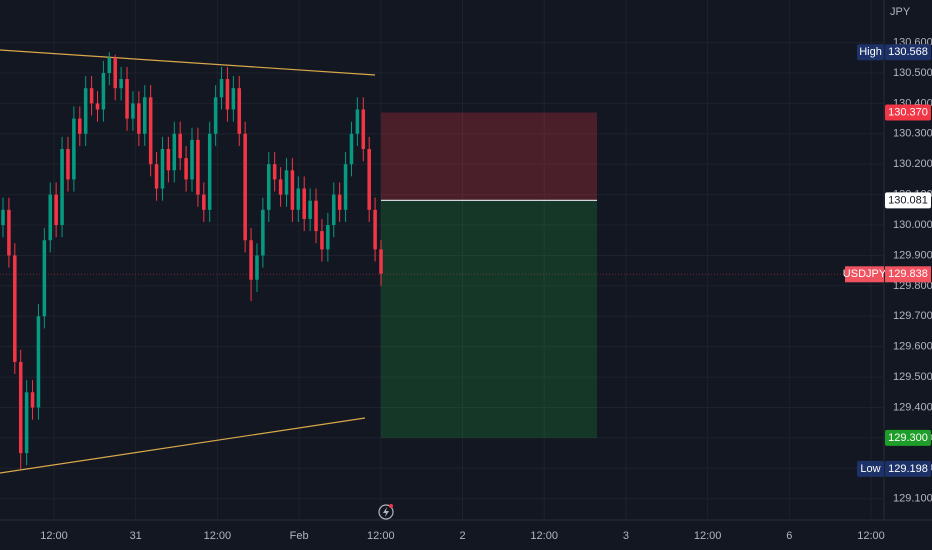  What do you see at coordinates (136, 536) in the screenshot?
I see `x-tick-label: 31` at bounding box center [136, 536].